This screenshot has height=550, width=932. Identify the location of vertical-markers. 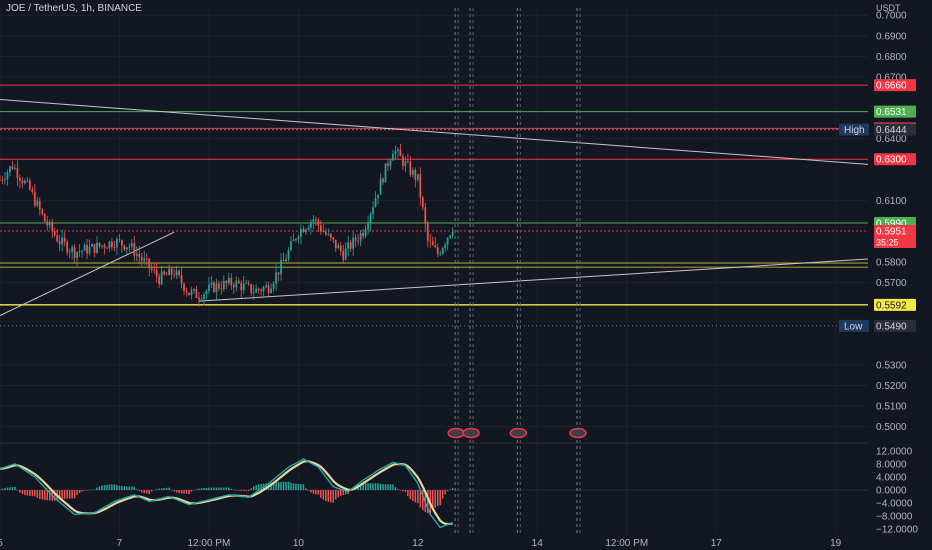
(517, 271).